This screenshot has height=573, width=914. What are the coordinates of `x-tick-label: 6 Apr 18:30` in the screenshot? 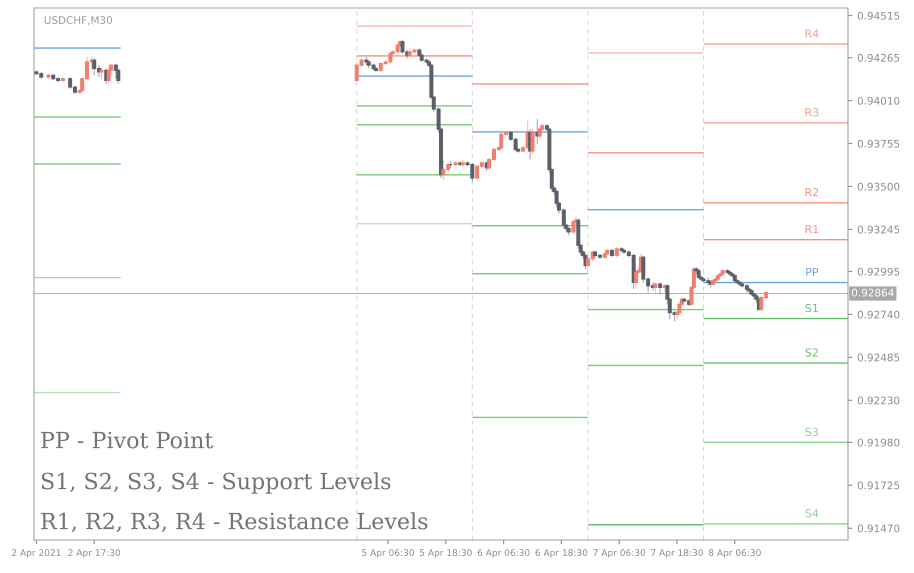 It's located at (561, 553).